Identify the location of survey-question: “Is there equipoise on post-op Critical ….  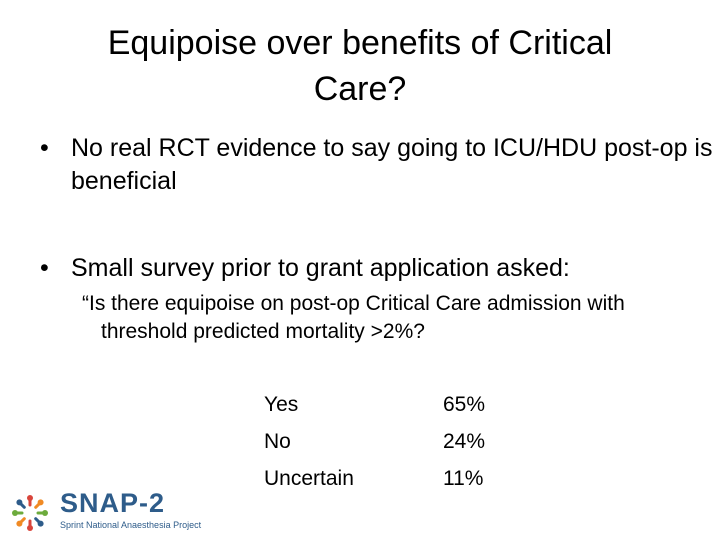
(353, 317).